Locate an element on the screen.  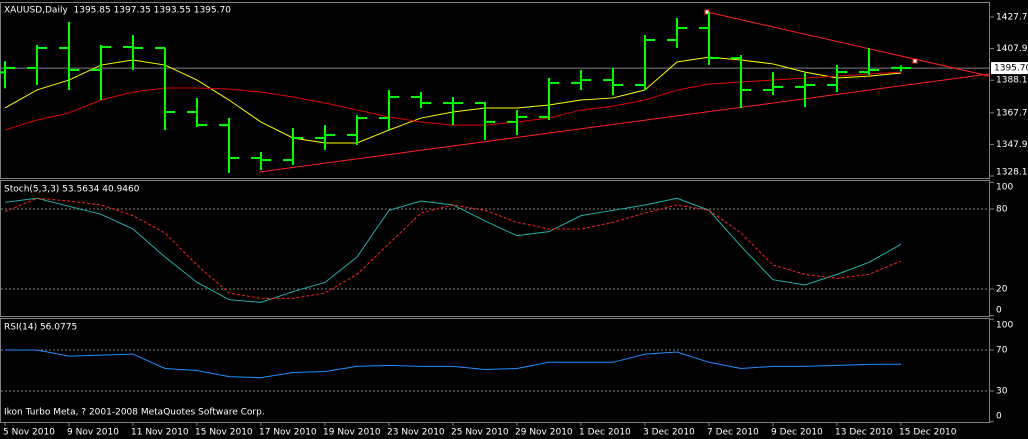
x-tick-label: 17 Nov 2010 is located at coordinates (288, 433).